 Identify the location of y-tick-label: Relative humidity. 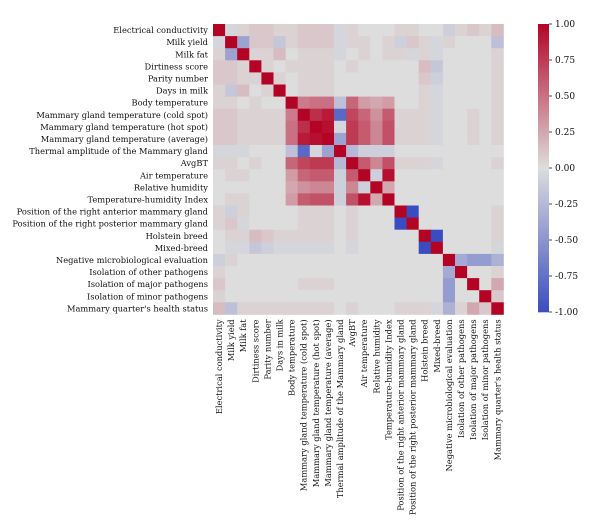
(171, 187).